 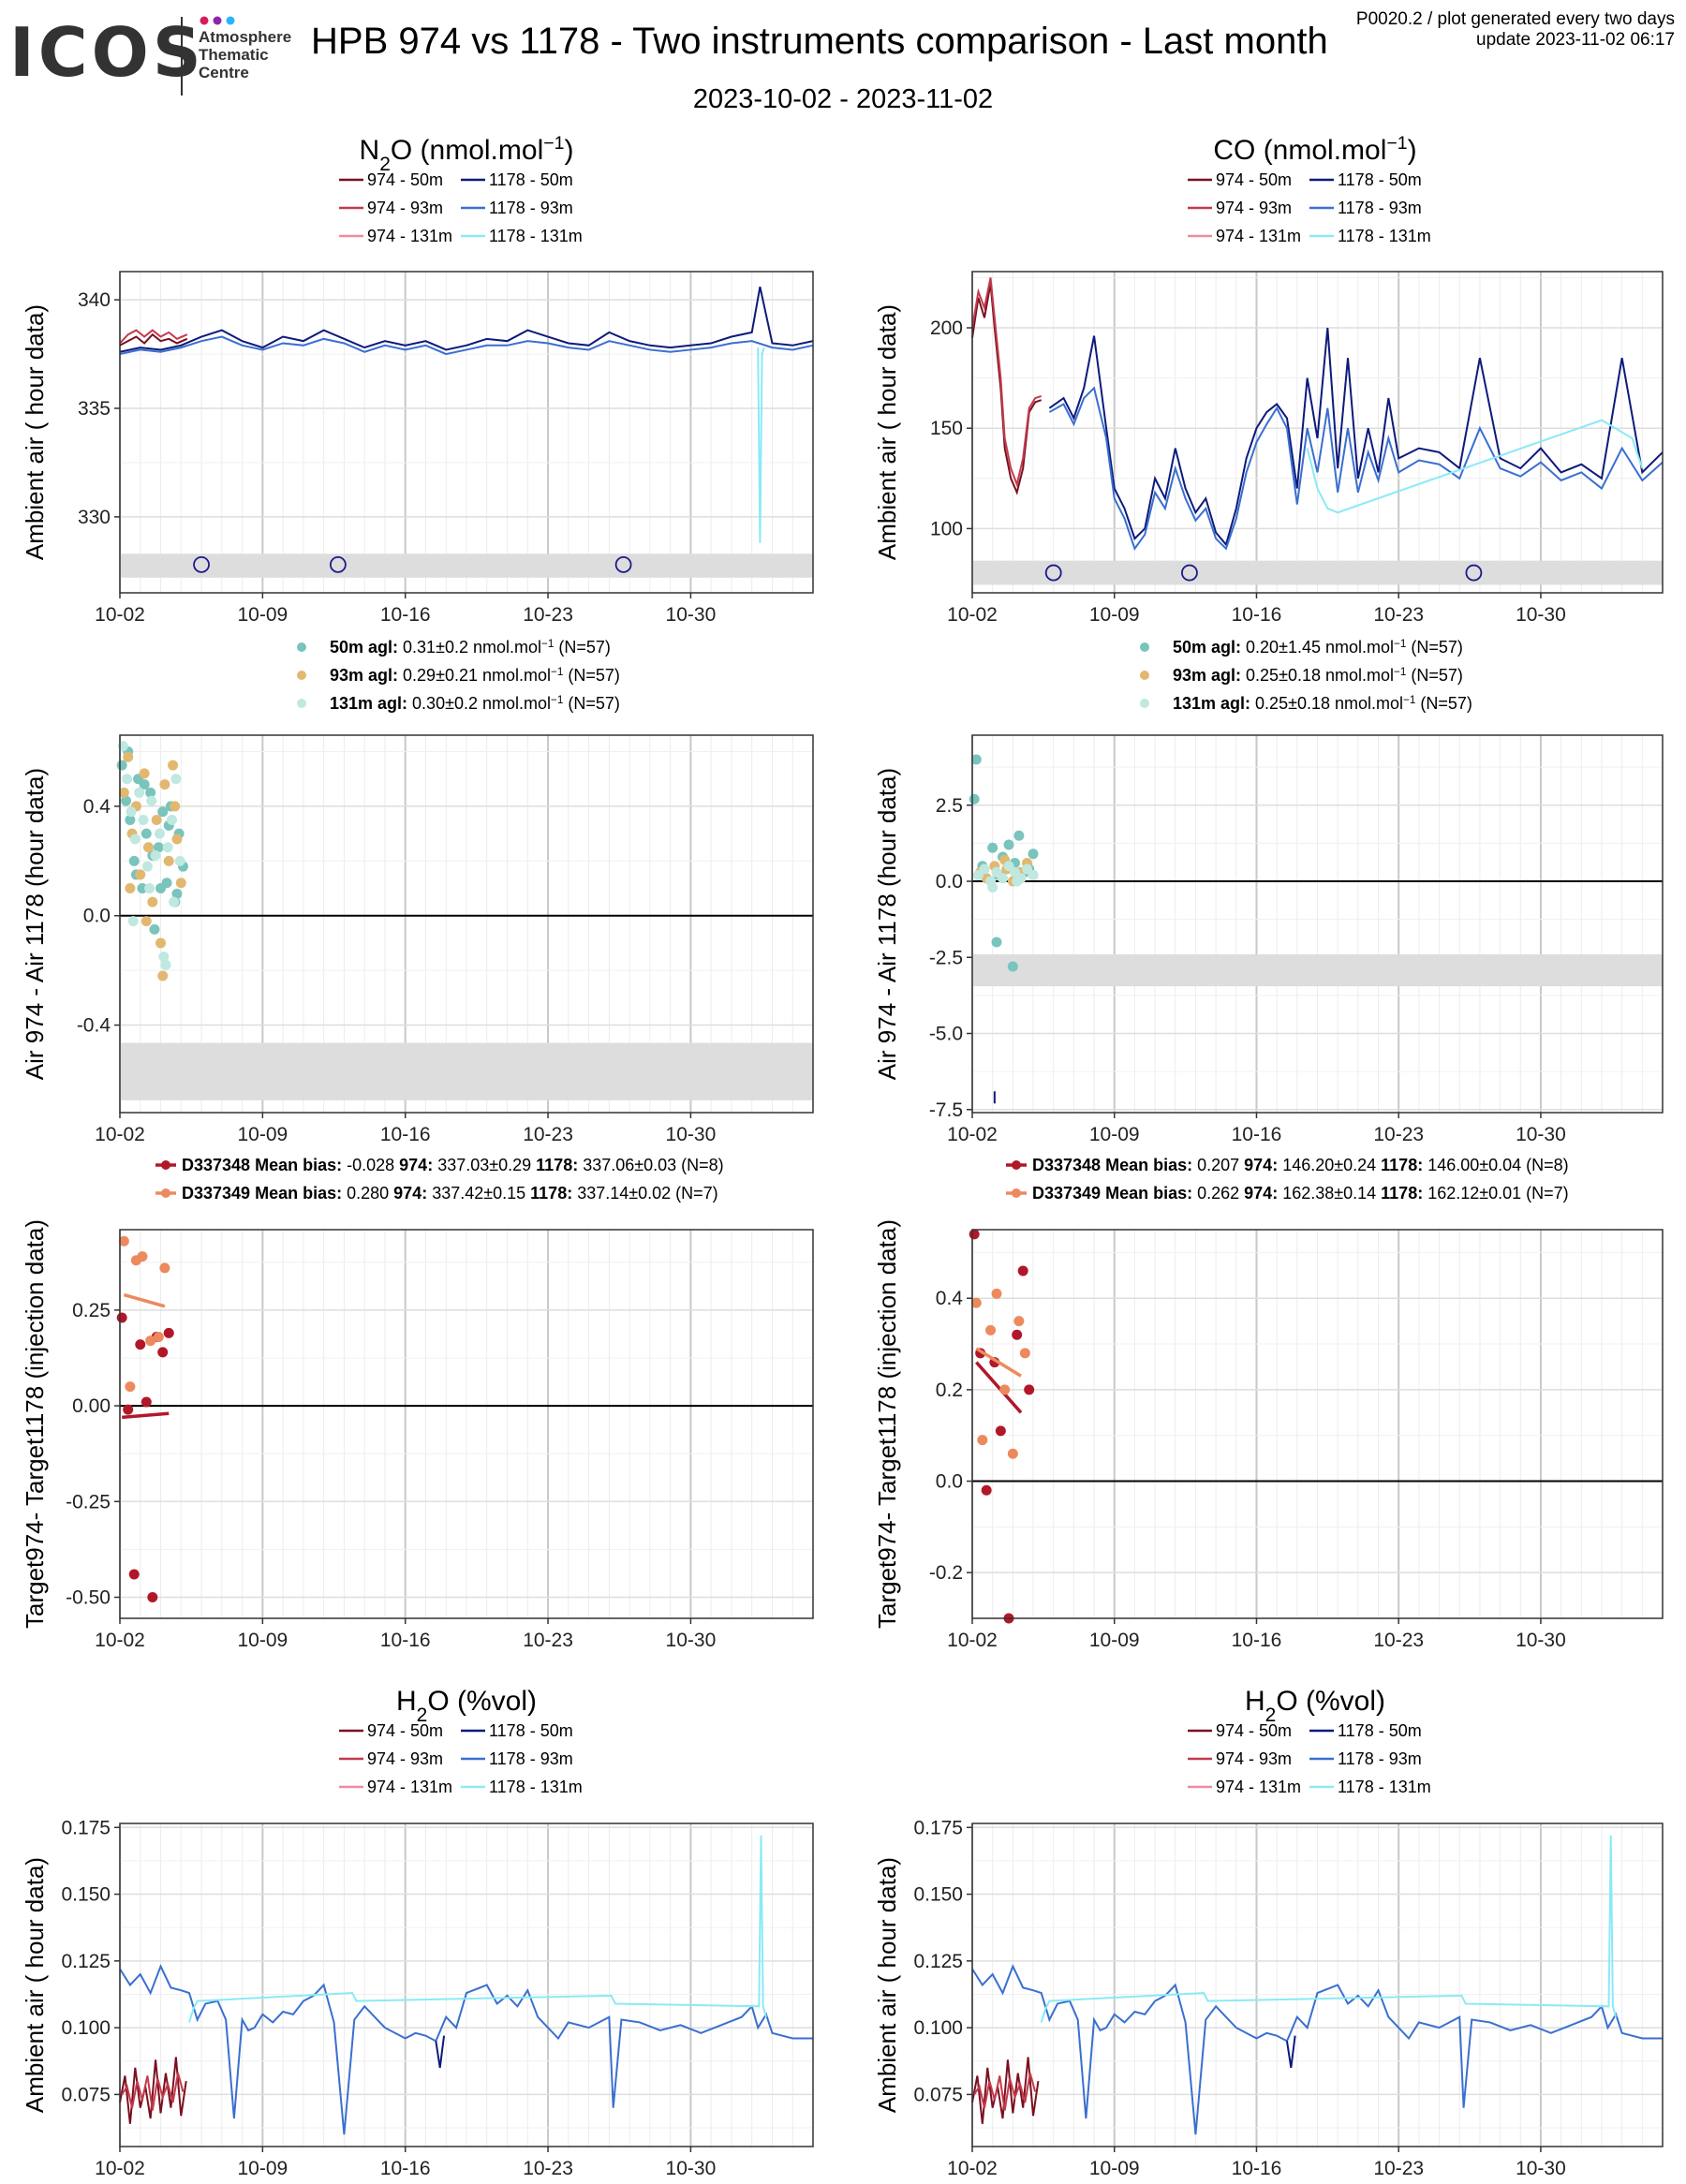 What do you see at coordinates (466, 1706) in the screenshot?
I see `h2o-section-title: H2O (%vol)` at bounding box center [466, 1706].